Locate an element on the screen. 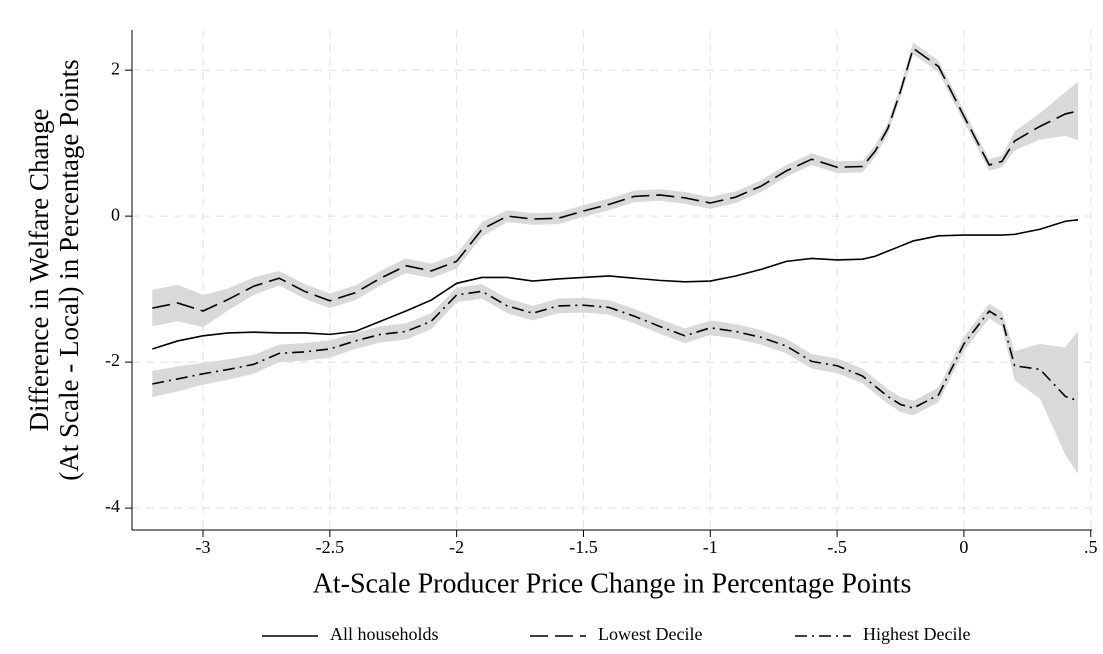 The width and height of the screenshot is (1103, 654). x-tick-label: .5 is located at coordinates (1091, 547).